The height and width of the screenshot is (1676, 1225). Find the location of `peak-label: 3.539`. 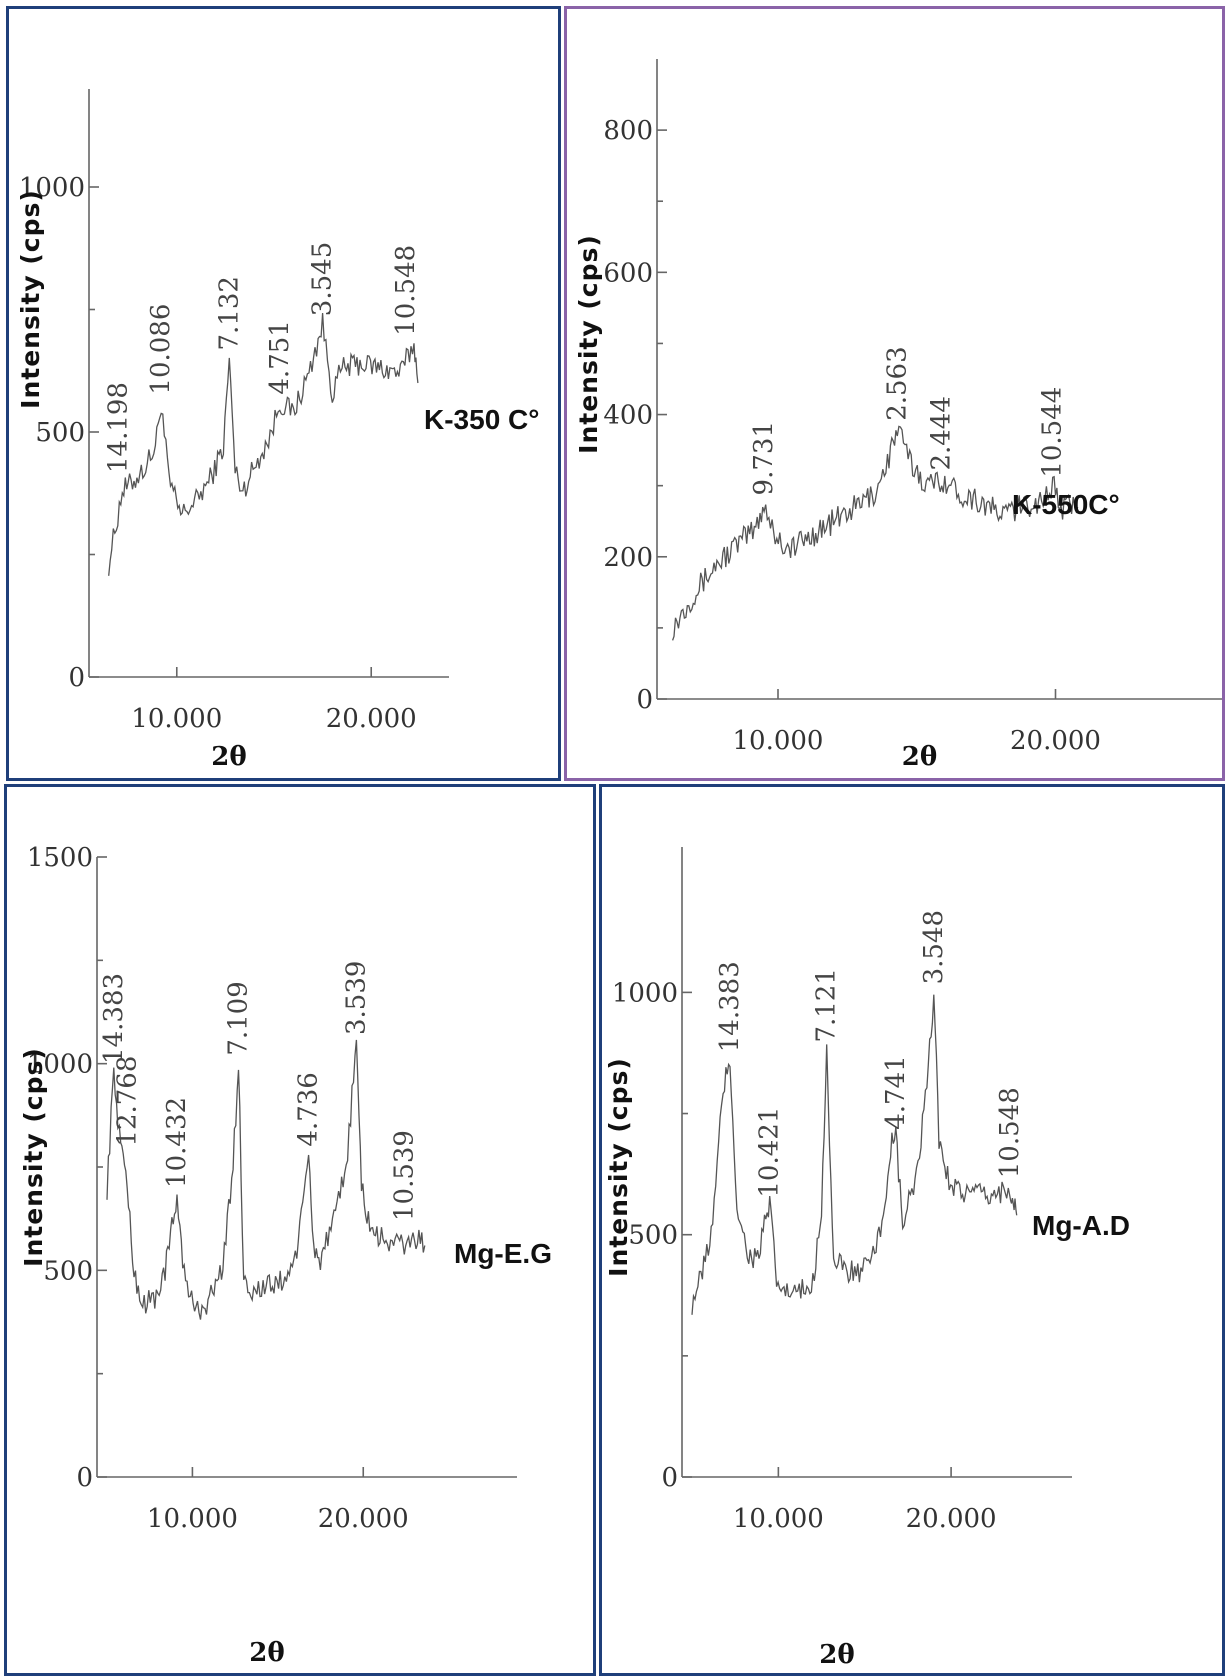

peak-label: 3.539 is located at coordinates (356, 998).